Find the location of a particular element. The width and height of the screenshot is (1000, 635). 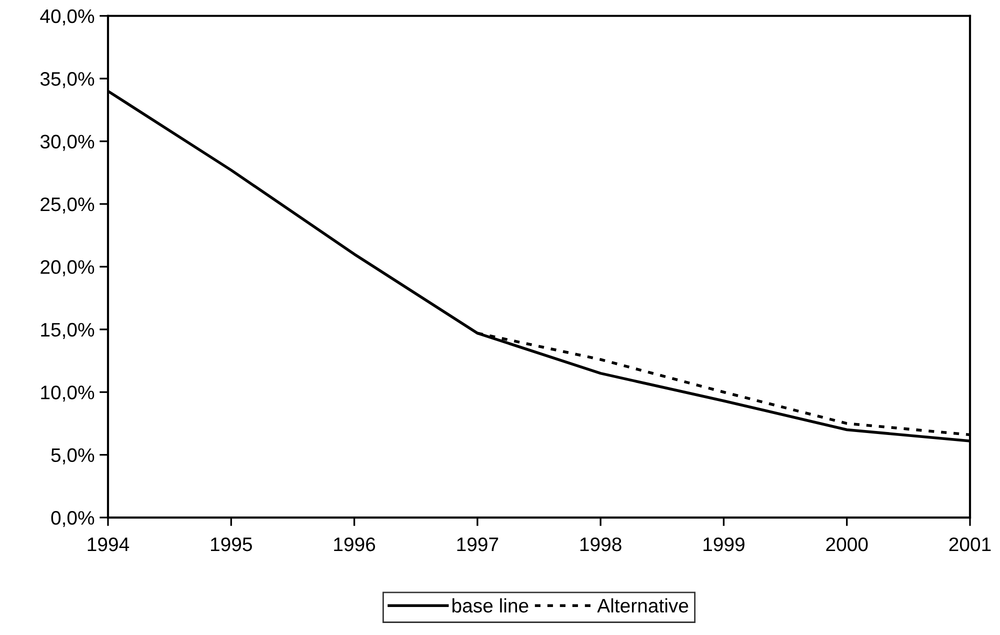

x-tick-label: 1995 is located at coordinates (231, 544).